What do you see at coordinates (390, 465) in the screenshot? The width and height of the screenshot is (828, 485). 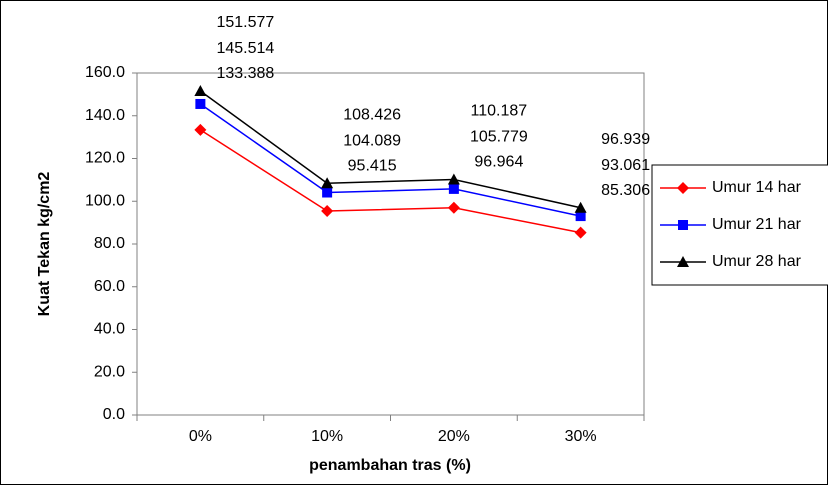 I see `x-axis-title: penambahan tras (%)` at bounding box center [390, 465].